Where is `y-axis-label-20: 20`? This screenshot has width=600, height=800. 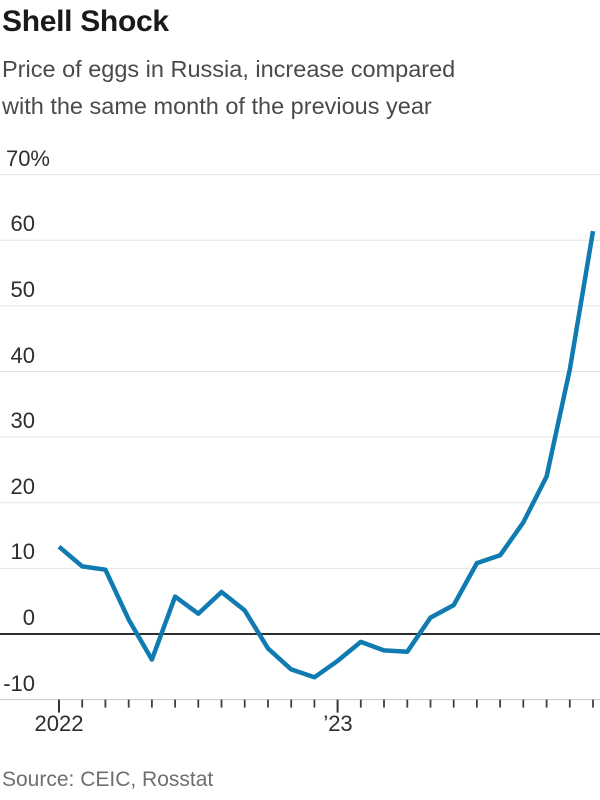 y-axis-label-20: 20 is located at coordinates (22, 486).